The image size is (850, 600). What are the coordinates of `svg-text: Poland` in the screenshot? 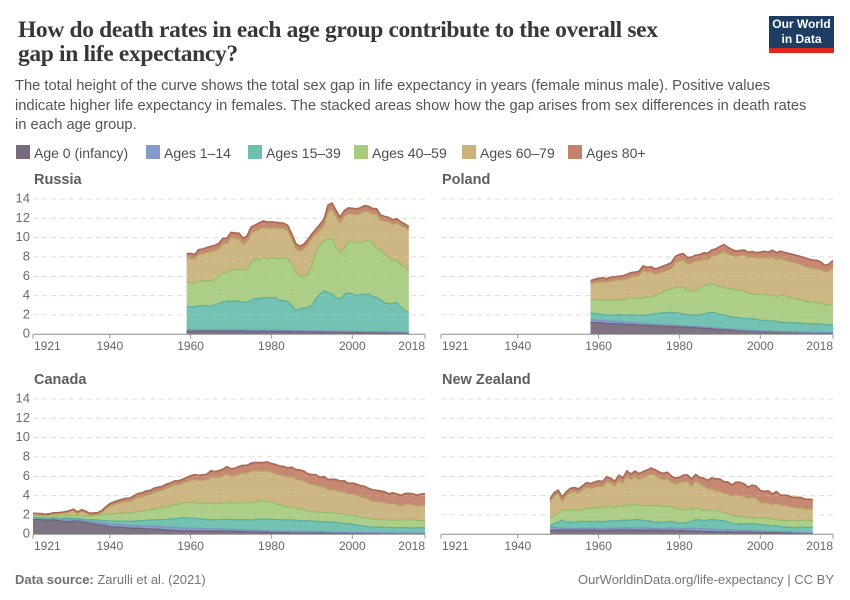 It's located at (466, 180).